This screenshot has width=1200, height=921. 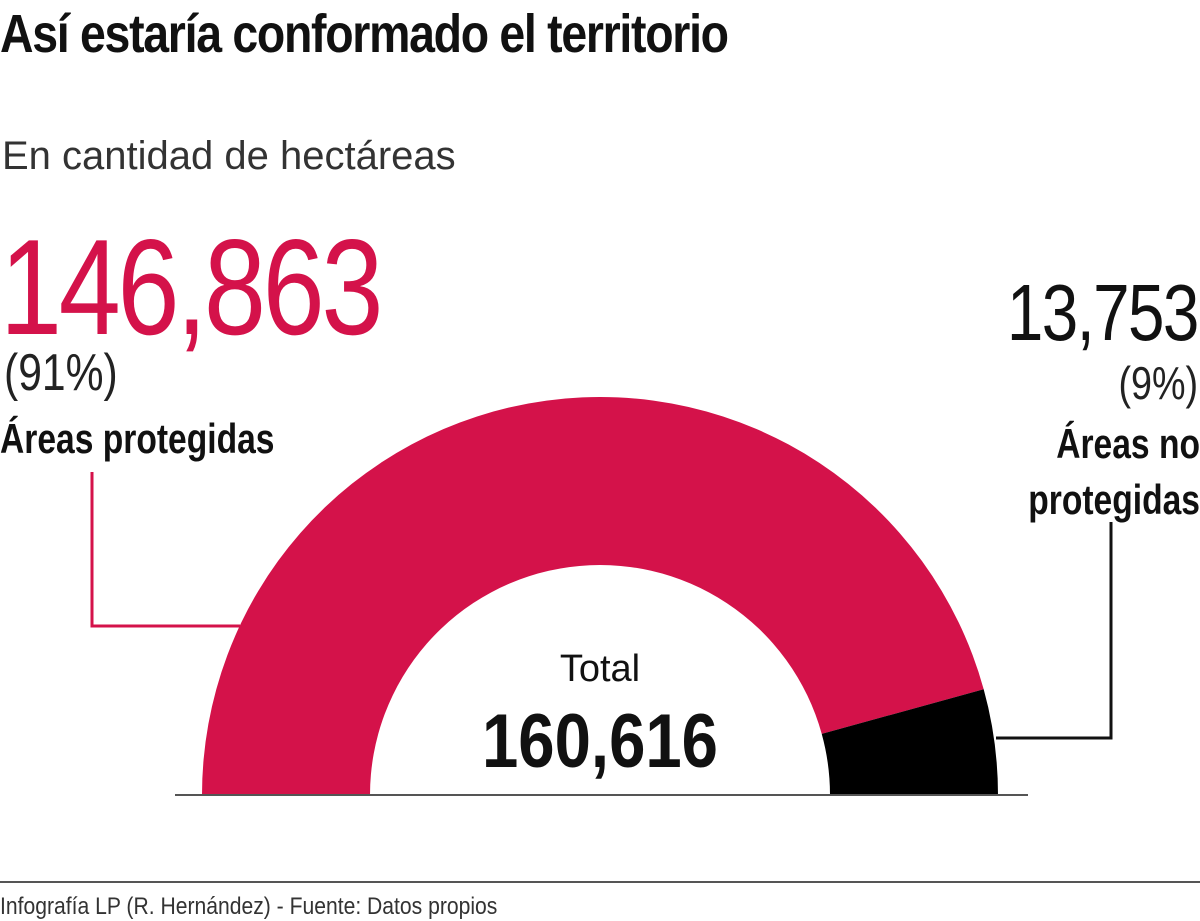 I want to click on unprotected-percent: (9%), so click(x=1158, y=383).